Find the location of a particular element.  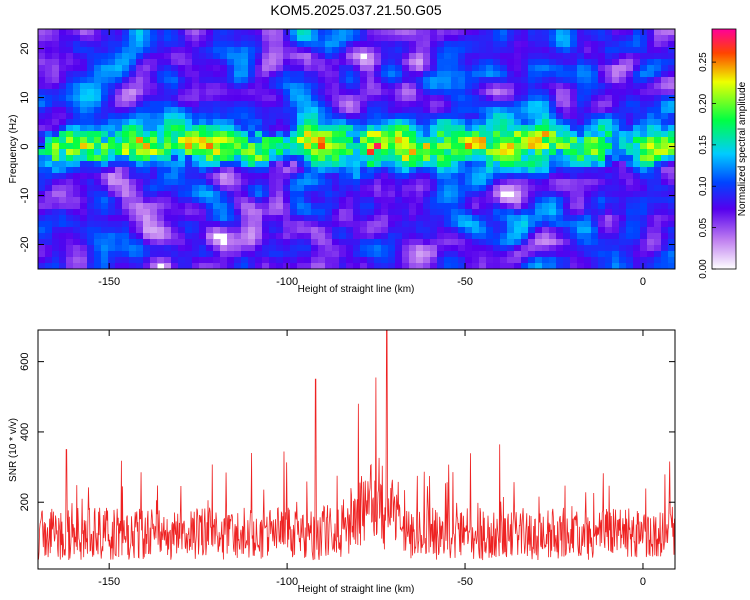

x-tick-label: 0 is located at coordinates (643, 582).